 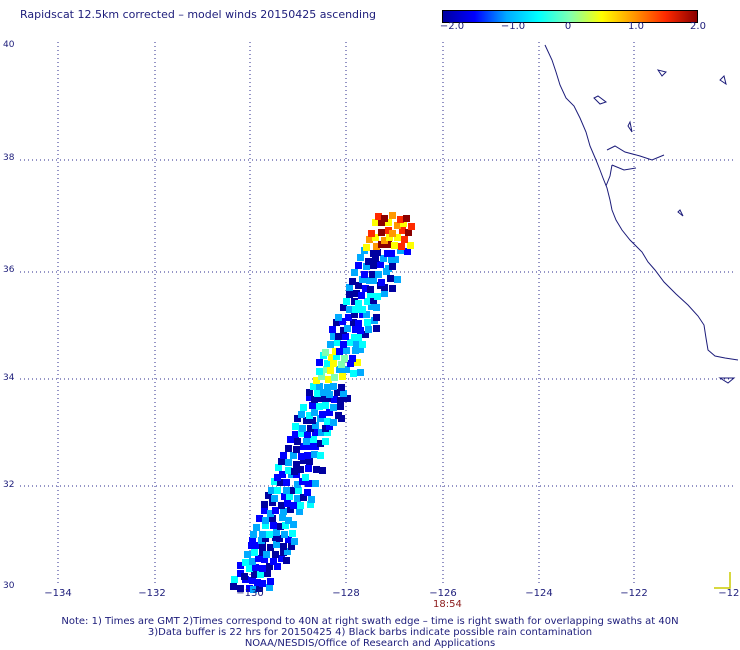 What do you see at coordinates (58, 593) in the screenshot?
I see `lon-label: −134` at bounding box center [58, 593].